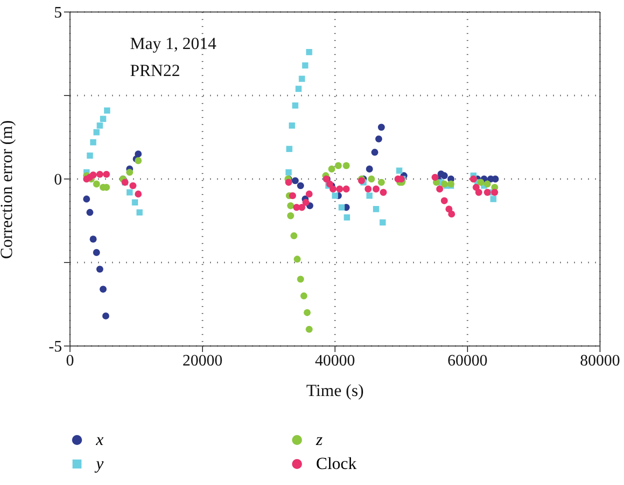 This screenshot has width=624, height=485. I want to click on legend-label: Clock, so click(336, 464).